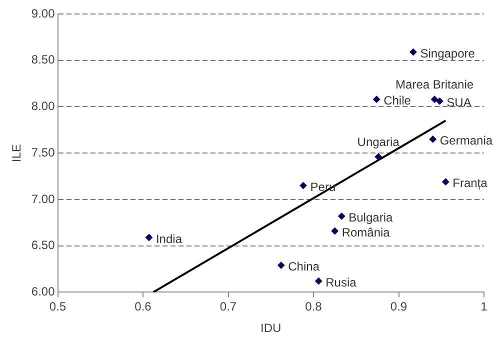  Describe the element at coordinates (459, 102) in the screenshot. I see `series-label: SUA` at that location.